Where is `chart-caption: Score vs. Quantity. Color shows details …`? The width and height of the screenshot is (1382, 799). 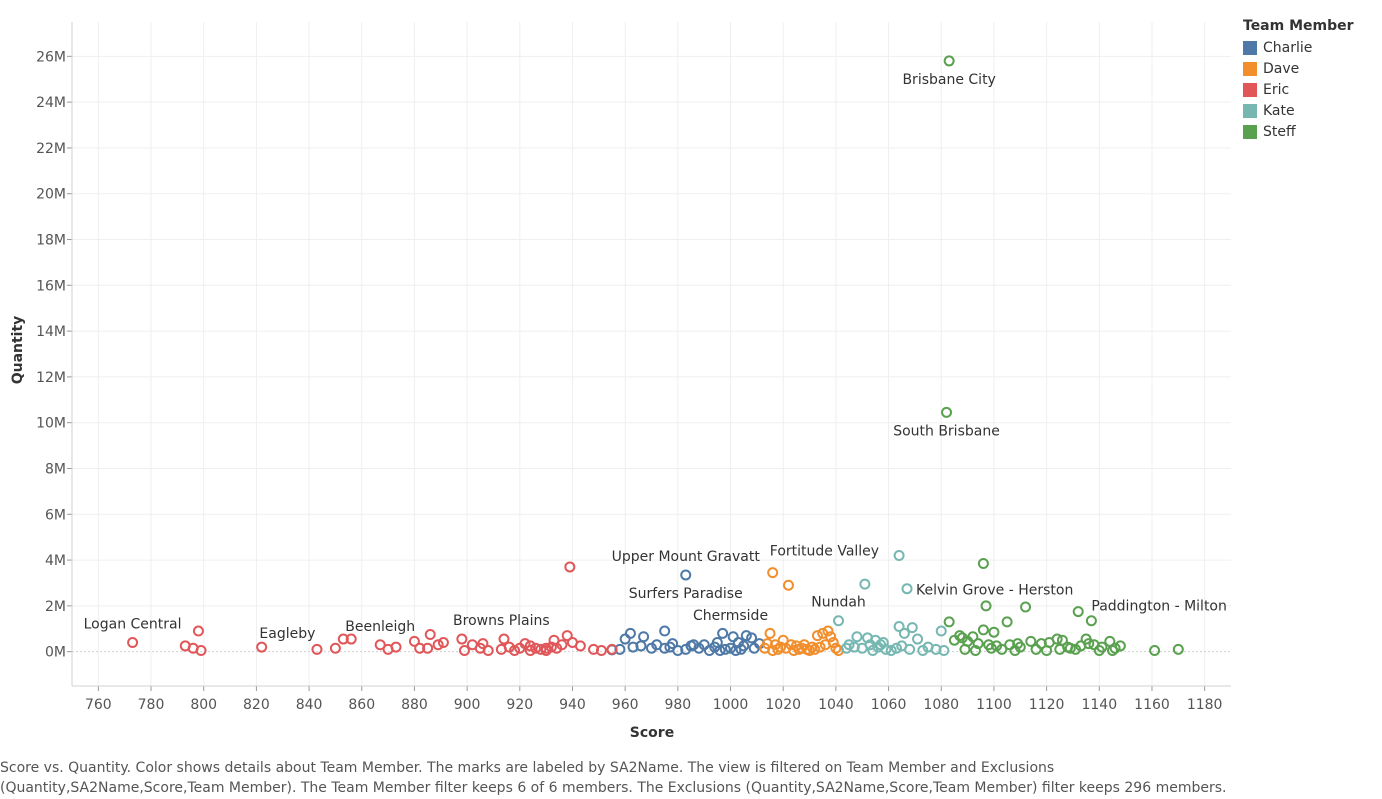
chart-caption: Score vs. Quantity. Color shows details … is located at coordinates (690, 778).